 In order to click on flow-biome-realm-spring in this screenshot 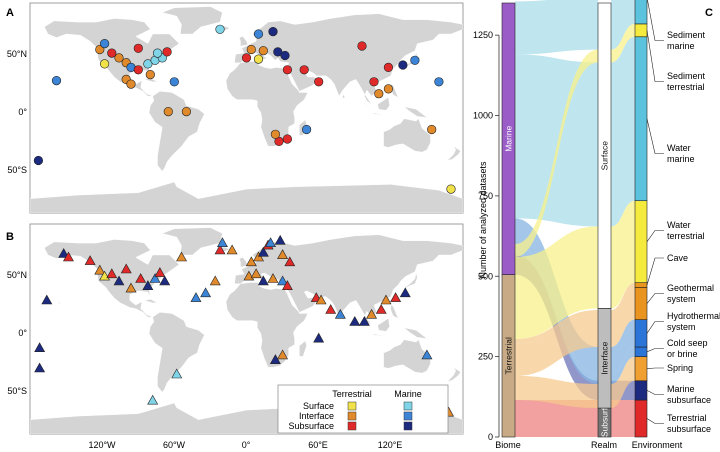, I will do `click(556, 392)`.